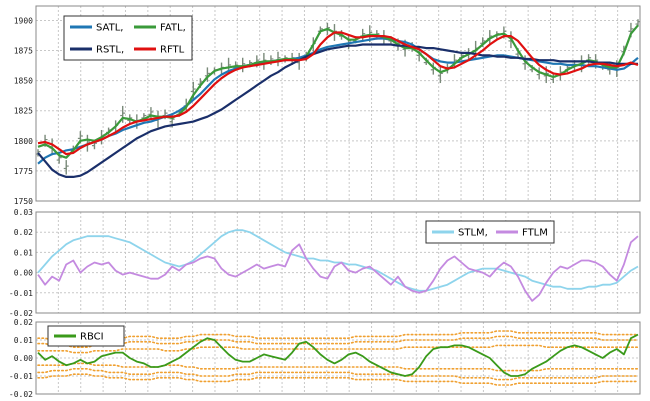 The width and height of the screenshot is (650, 401). I want to click on series-line-stlm, so click(338, 260).